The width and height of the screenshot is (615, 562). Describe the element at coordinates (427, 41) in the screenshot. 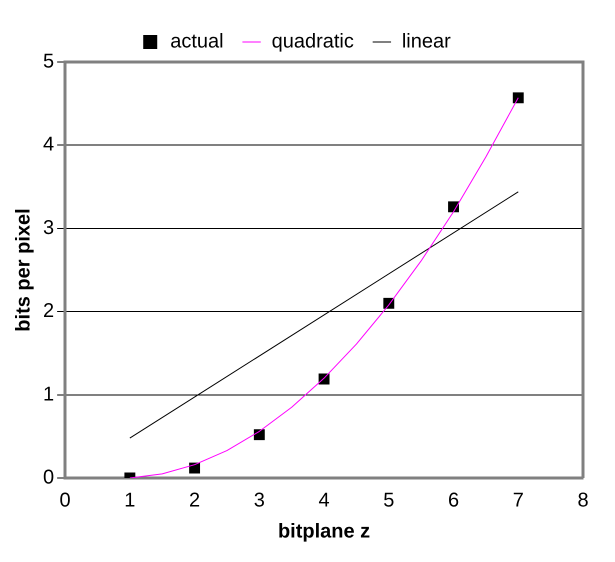

I see `legend-label: linear` at that location.